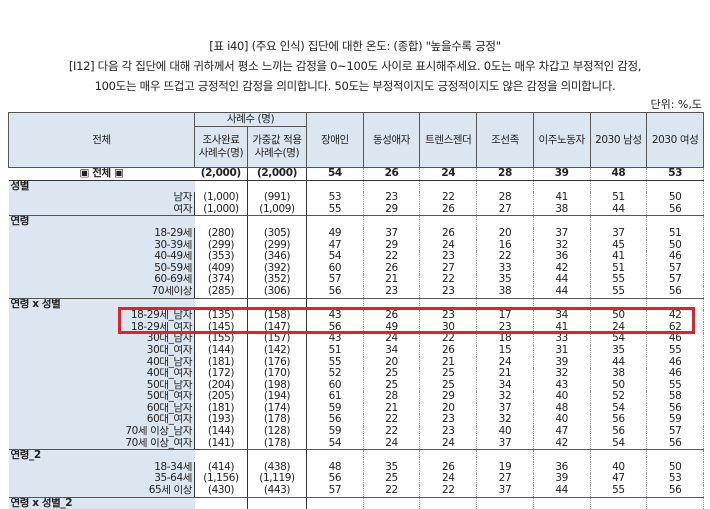  Describe the element at coordinates (221, 479) in the screenshot. I see `completed-count: (1,156)` at that location.